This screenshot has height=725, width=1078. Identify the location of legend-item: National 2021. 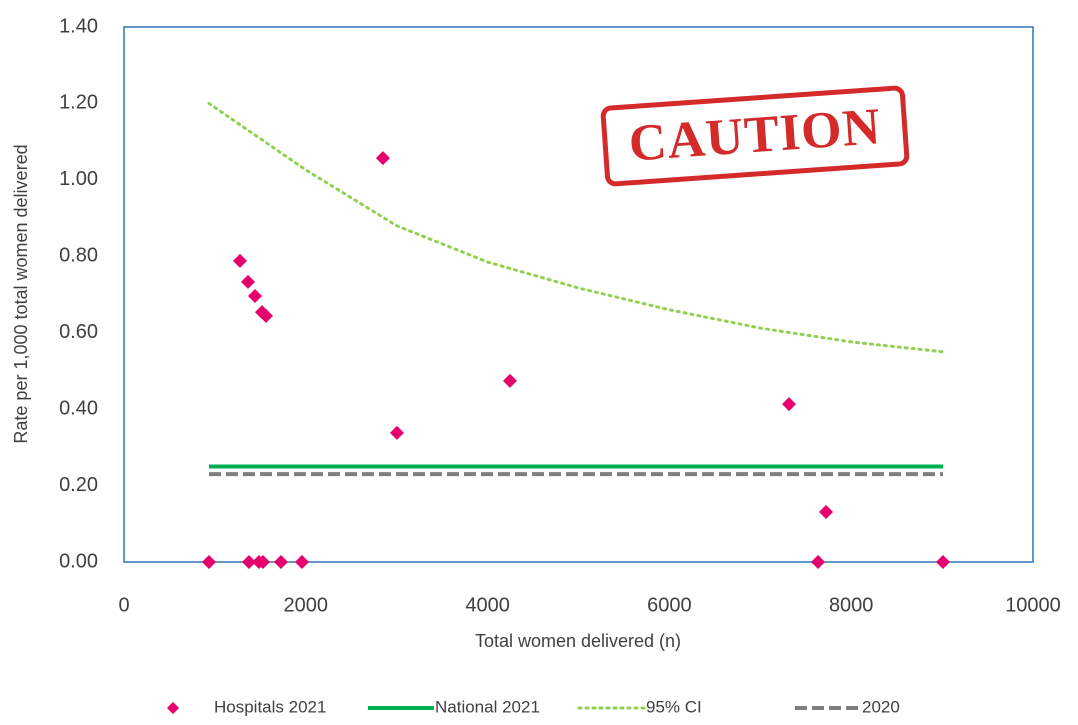
(454, 706).